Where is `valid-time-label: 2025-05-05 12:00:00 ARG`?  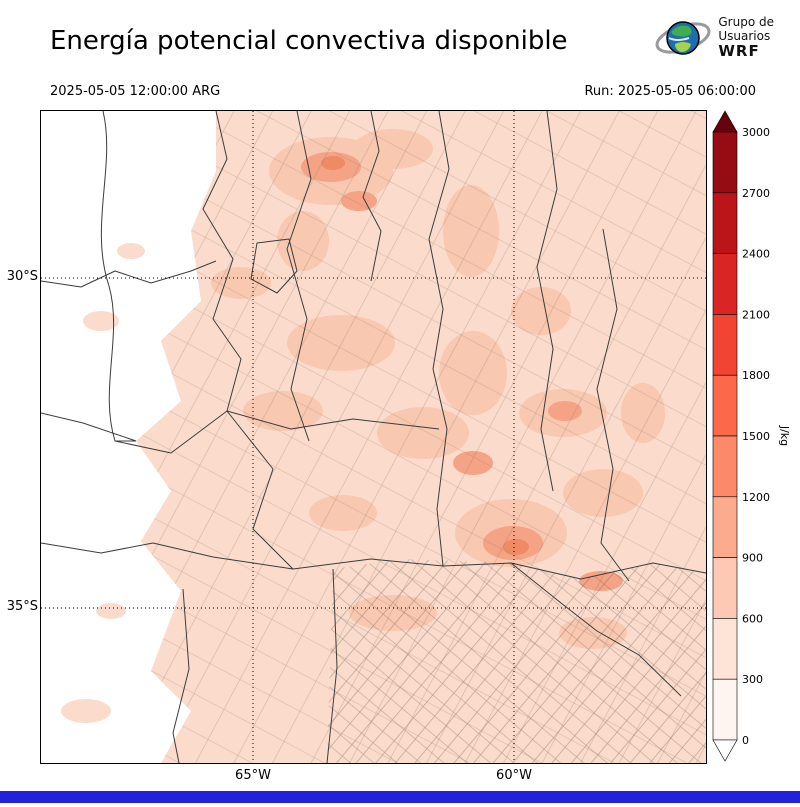 valid-time-label: 2025-05-05 12:00:00 ARG is located at coordinates (135, 91).